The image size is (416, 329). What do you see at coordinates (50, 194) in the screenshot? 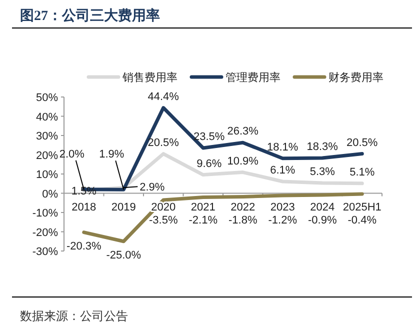
I see `y-tick-label: 0%` at bounding box center [50, 194].